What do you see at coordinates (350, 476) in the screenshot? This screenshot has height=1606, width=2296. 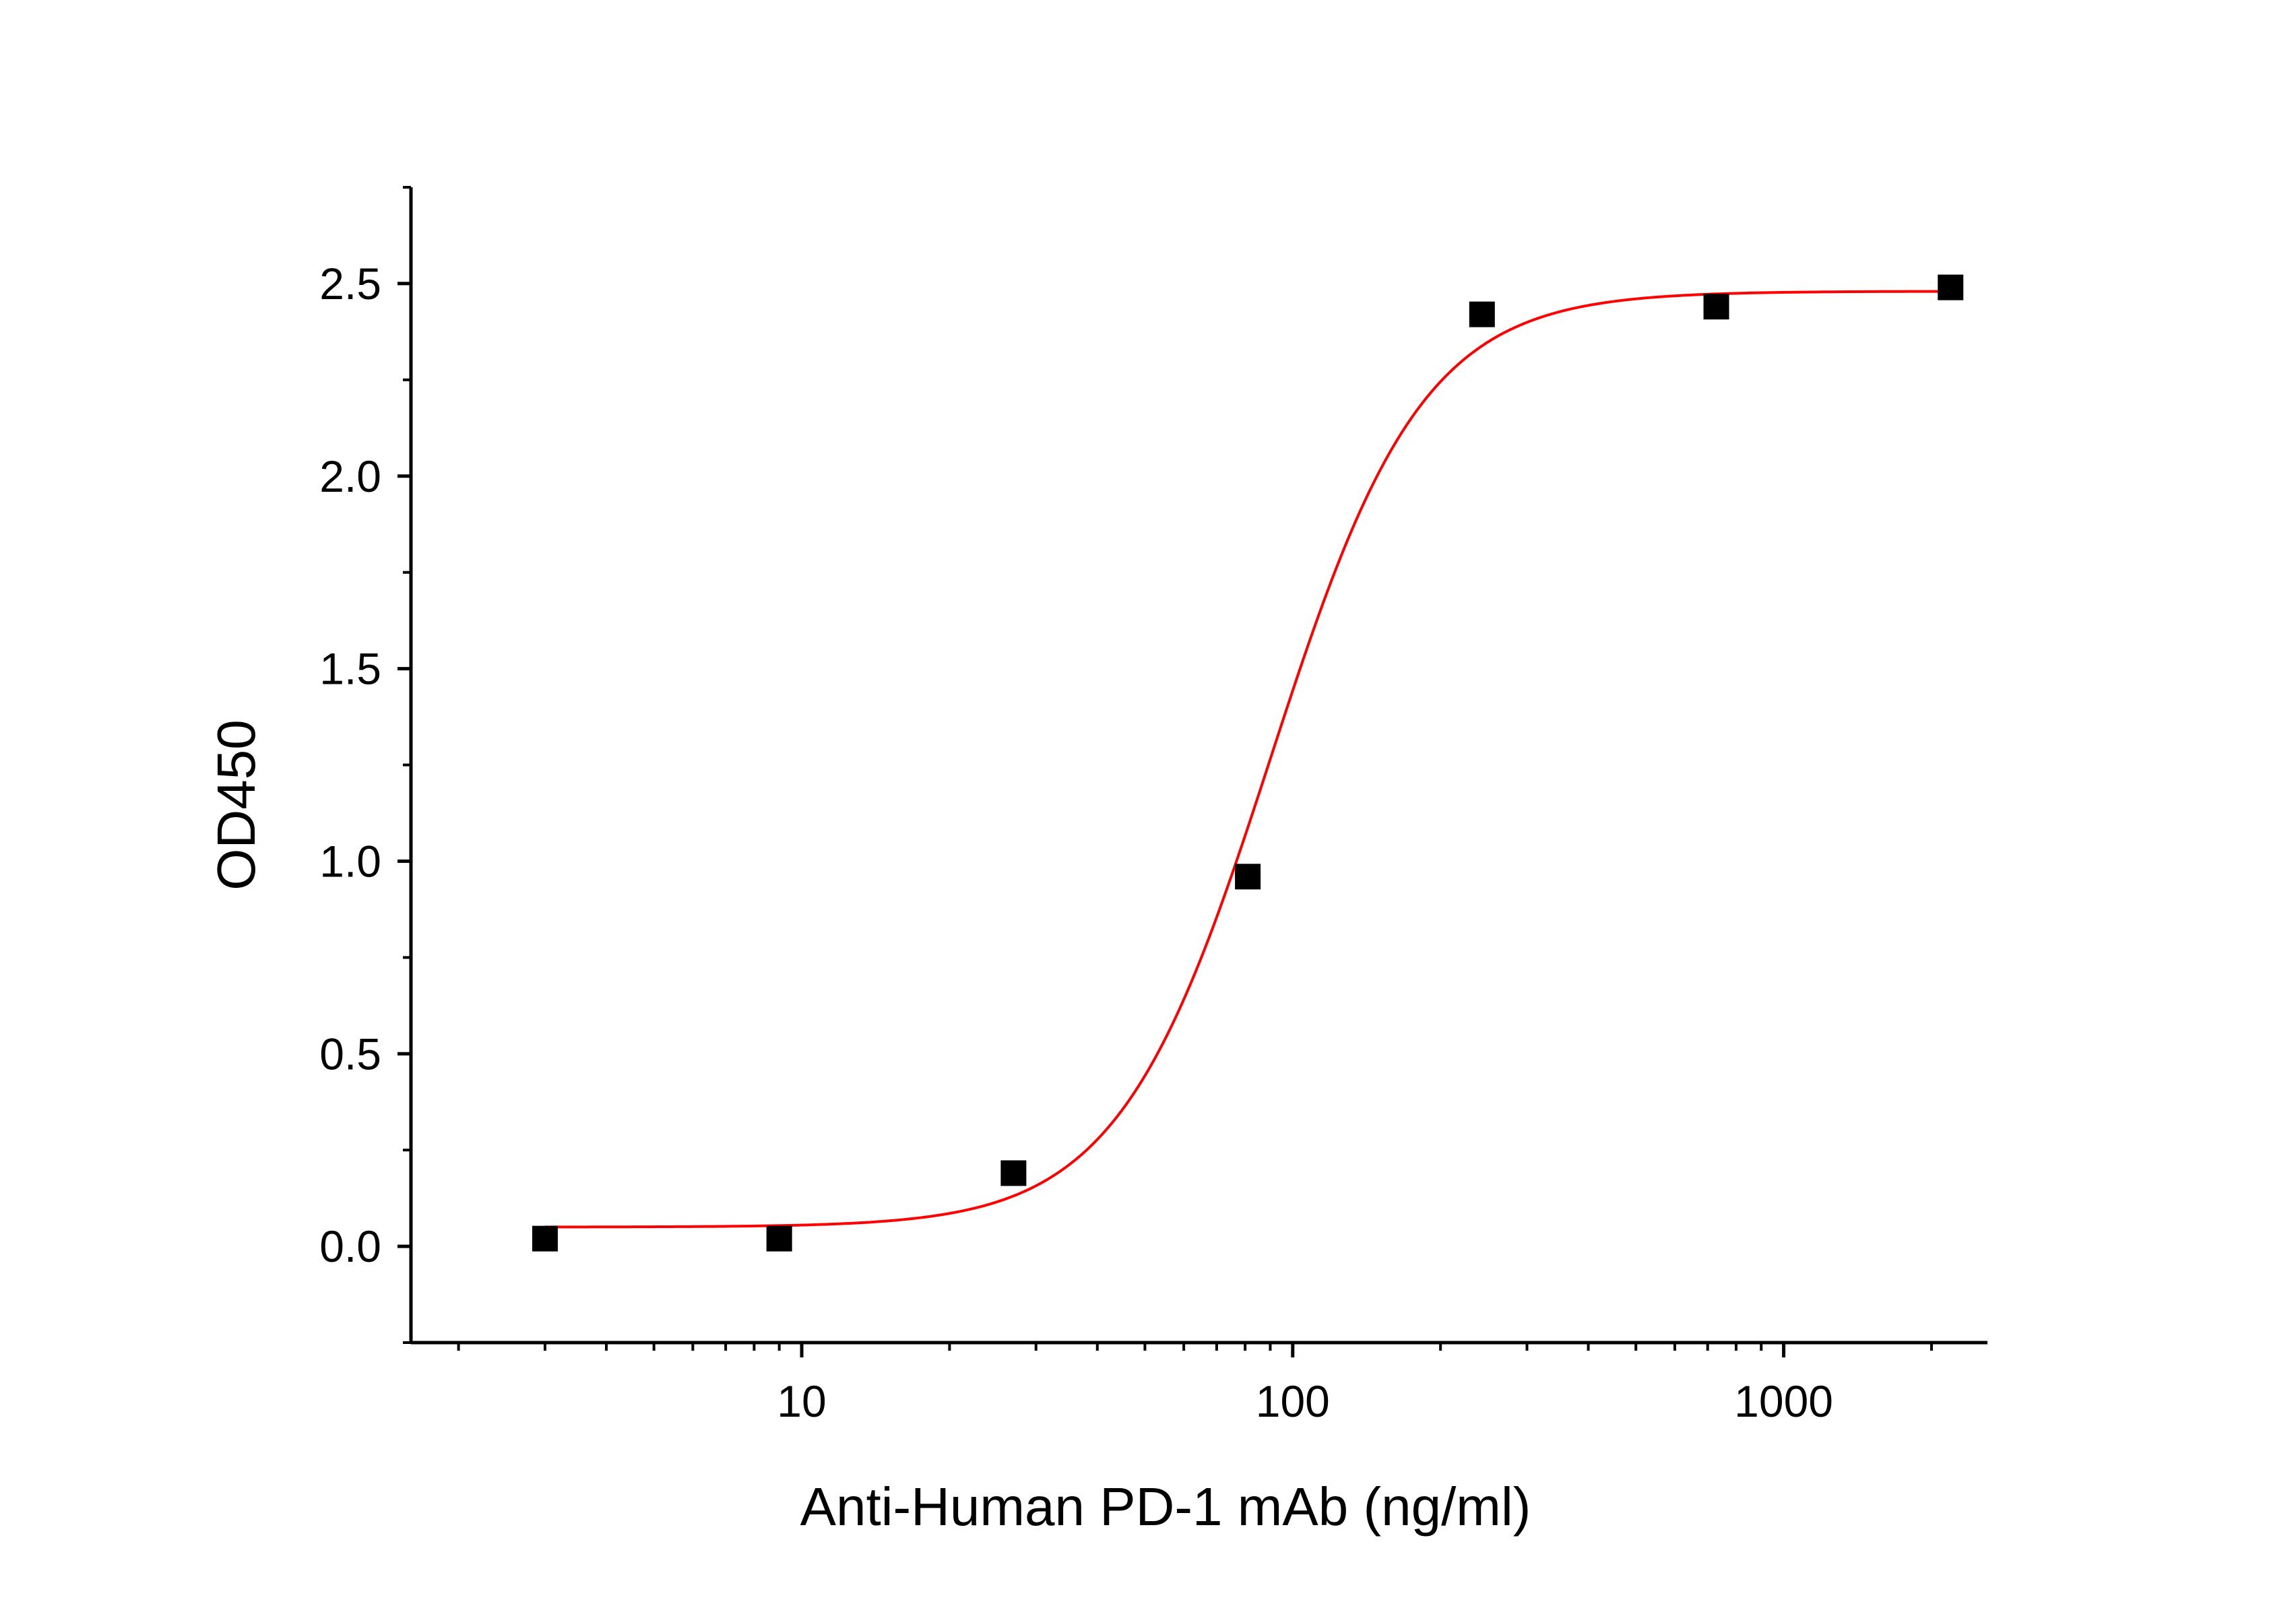 I see `y-tick-label: 2.0` at bounding box center [350, 476].